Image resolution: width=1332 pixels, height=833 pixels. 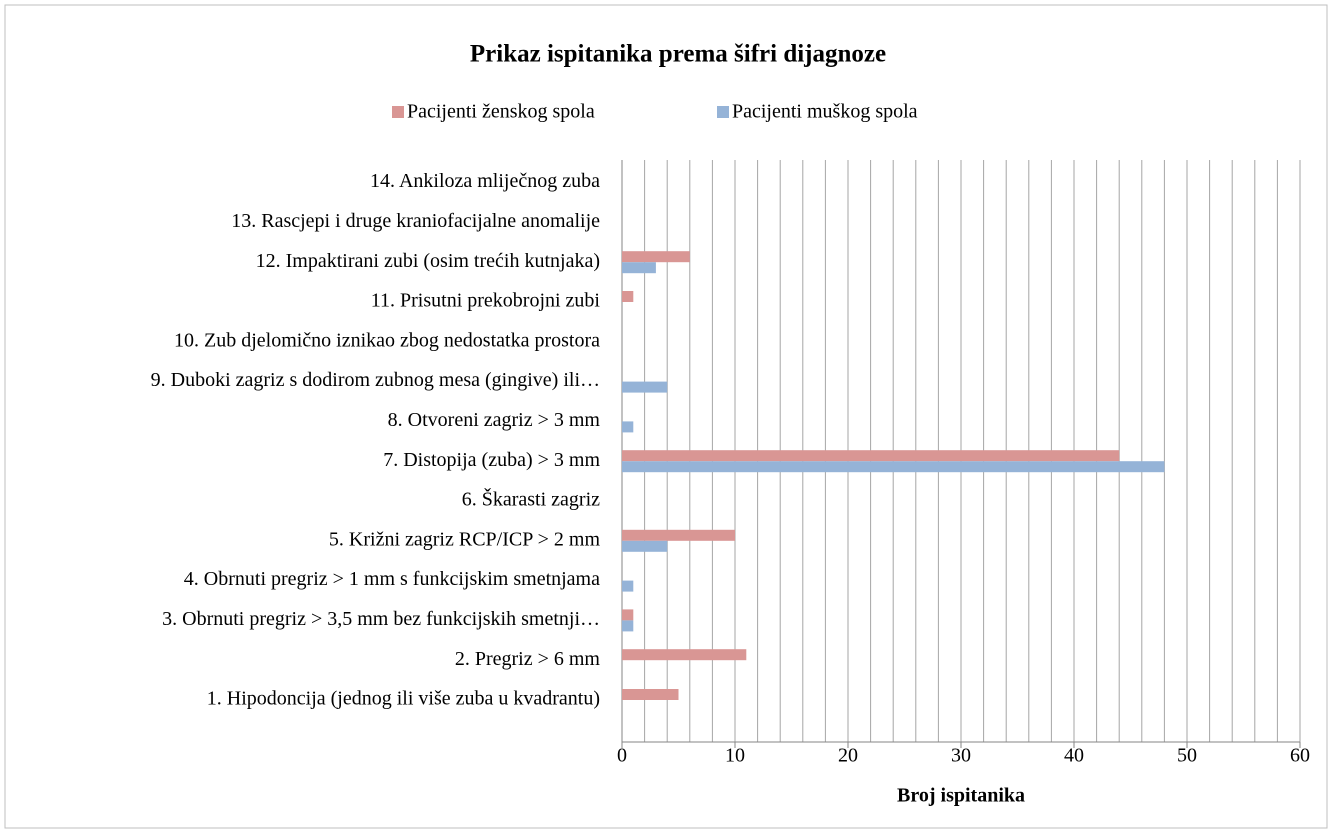 What do you see at coordinates (494, 420) in the screenshot?
I see `y-tick-label: 8. Otvoreni zagriz > 3 mm` at bounding box center [494, 420].